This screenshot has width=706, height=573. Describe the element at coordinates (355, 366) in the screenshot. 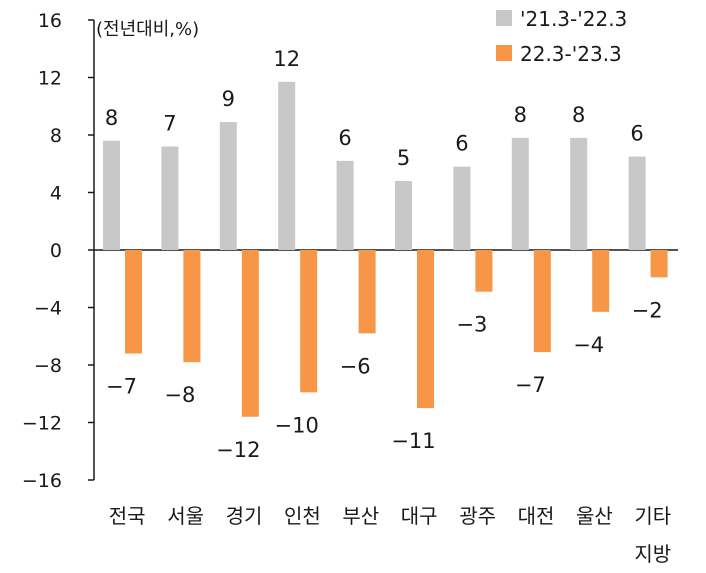

I see `data-label-series-2: −6` at that location.